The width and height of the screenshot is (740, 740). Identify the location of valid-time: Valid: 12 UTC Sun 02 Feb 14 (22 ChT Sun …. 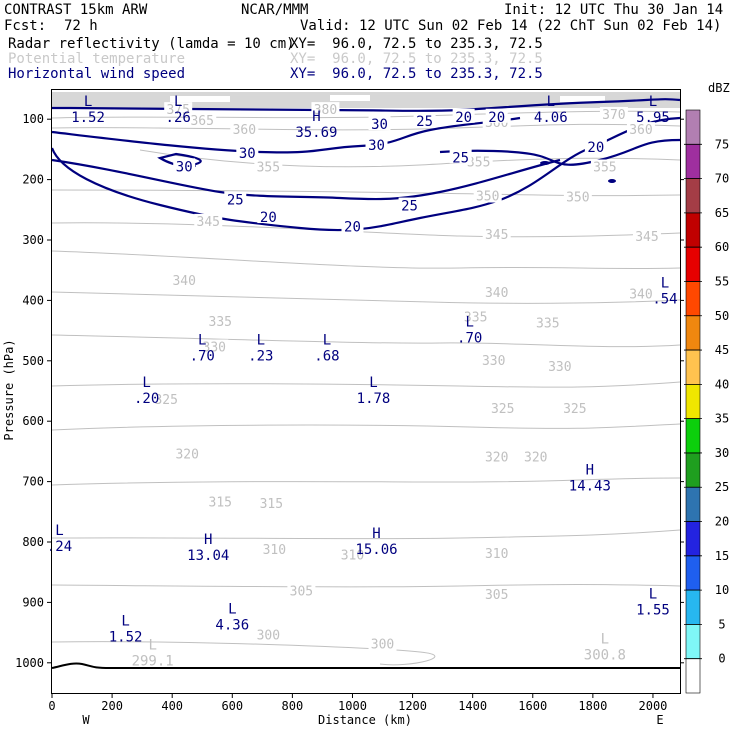
(511, 26).